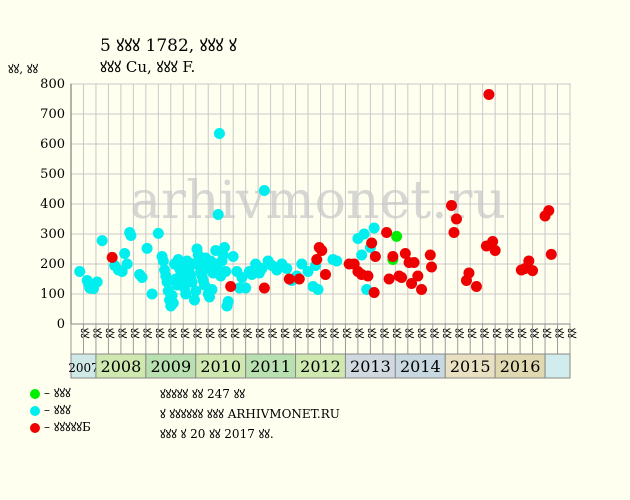 The height and width of the screenshot is (500, 630). Describe the element at coordinates (52, 114) in the screenshot. I see `y-tick-label: 700` at that location.